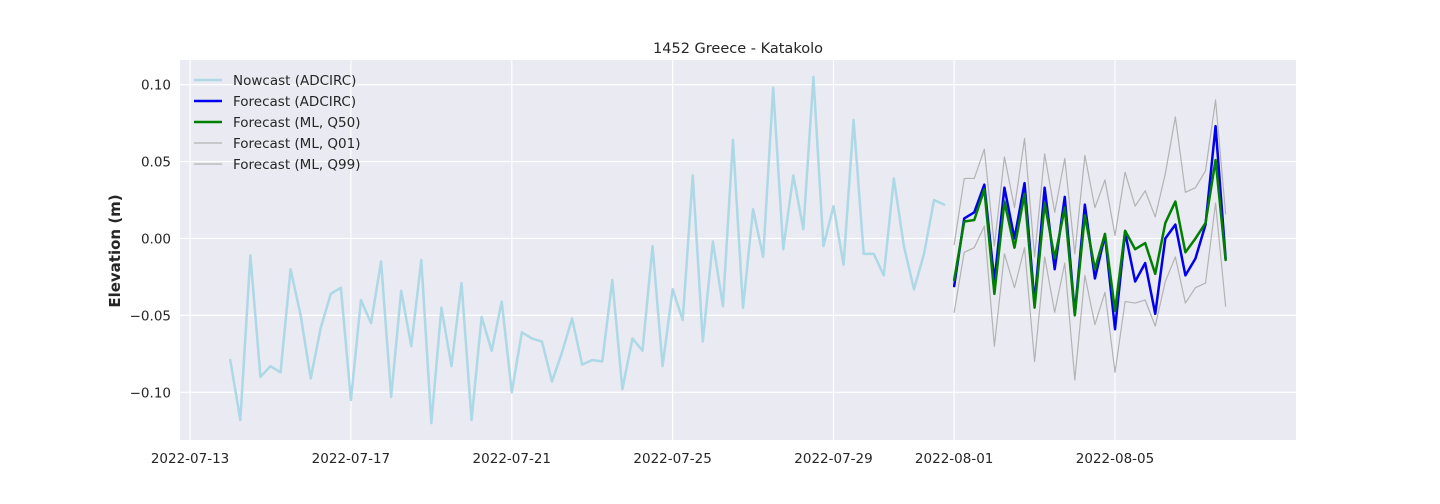  Describe the element at coordinates (297, 165) in the screenshot. I see `legend-entry: Forecast (ML, Q99)` at that location.